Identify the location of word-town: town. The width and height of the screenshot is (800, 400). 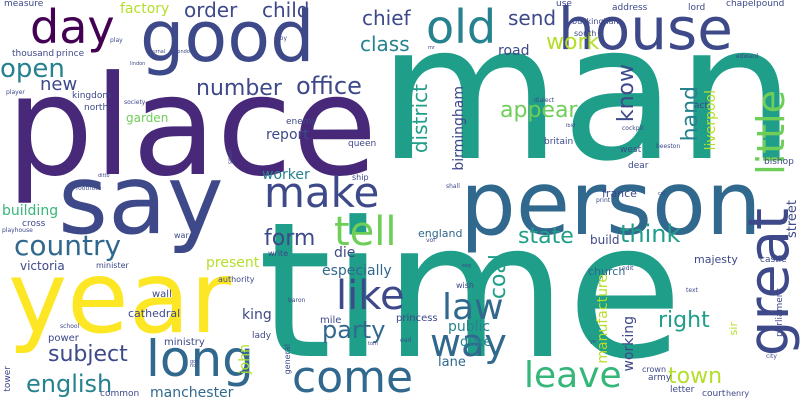
(695, 376).